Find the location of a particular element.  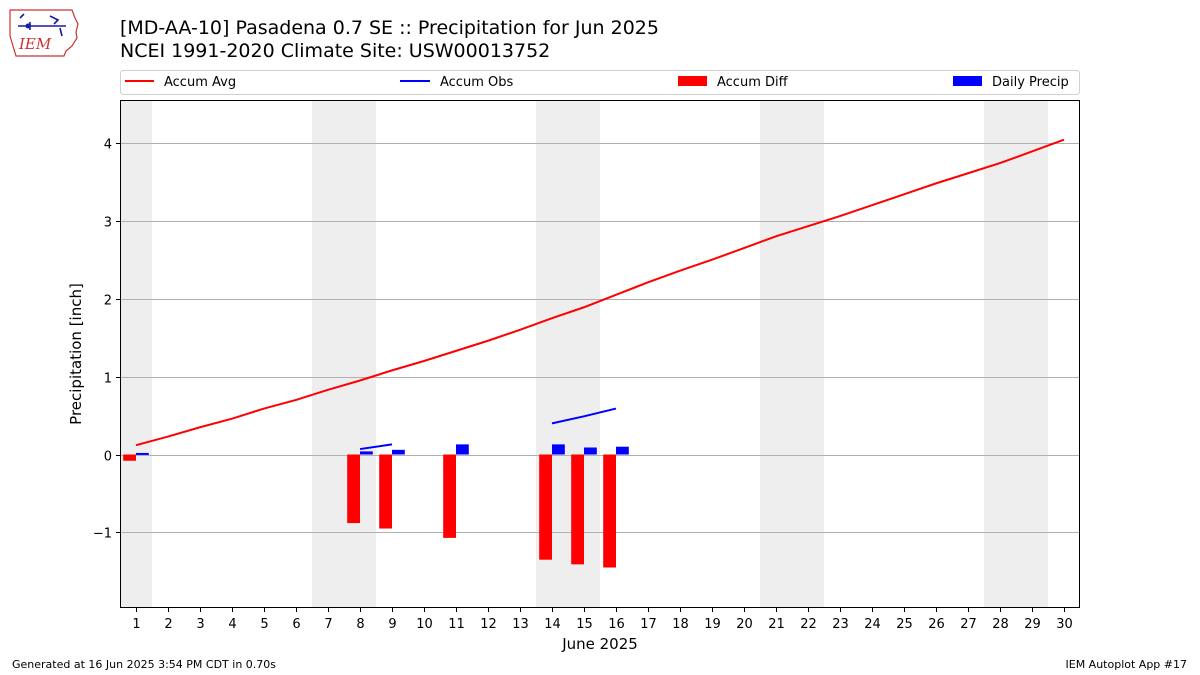

legend-accum-diff-swatch is located at coordinates (692, 81).